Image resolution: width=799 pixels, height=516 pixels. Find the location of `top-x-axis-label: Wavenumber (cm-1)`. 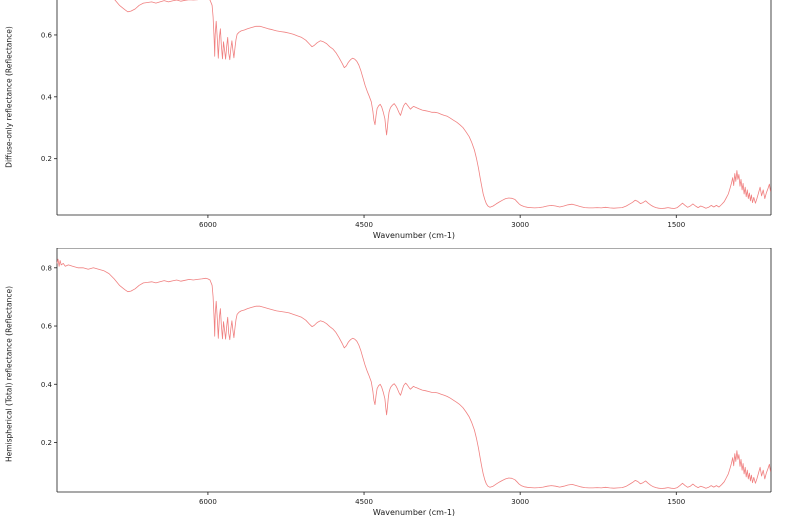

top-x-axis-label: Wavenumber (cm-1) is located at coordinates (414, 235).